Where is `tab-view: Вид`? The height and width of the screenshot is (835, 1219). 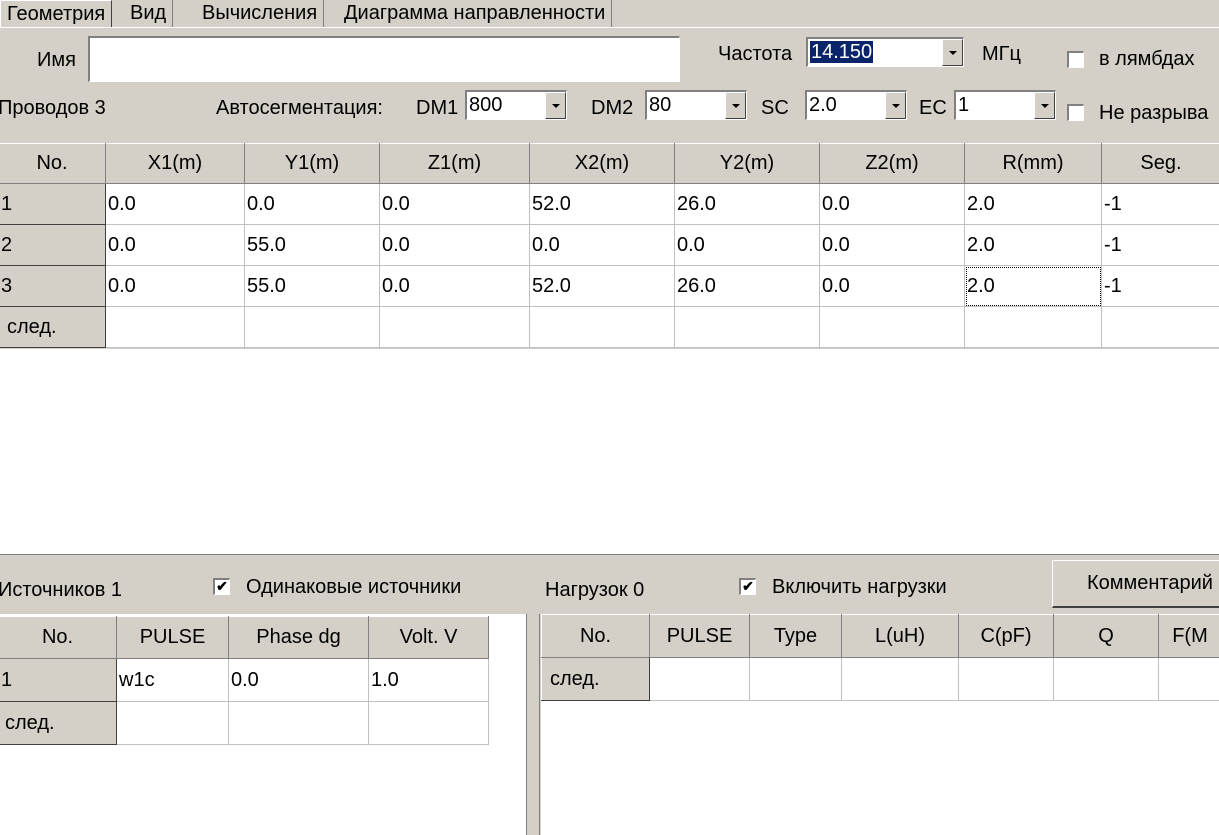 tab-view: Вид is located at coordinates (149, 14).